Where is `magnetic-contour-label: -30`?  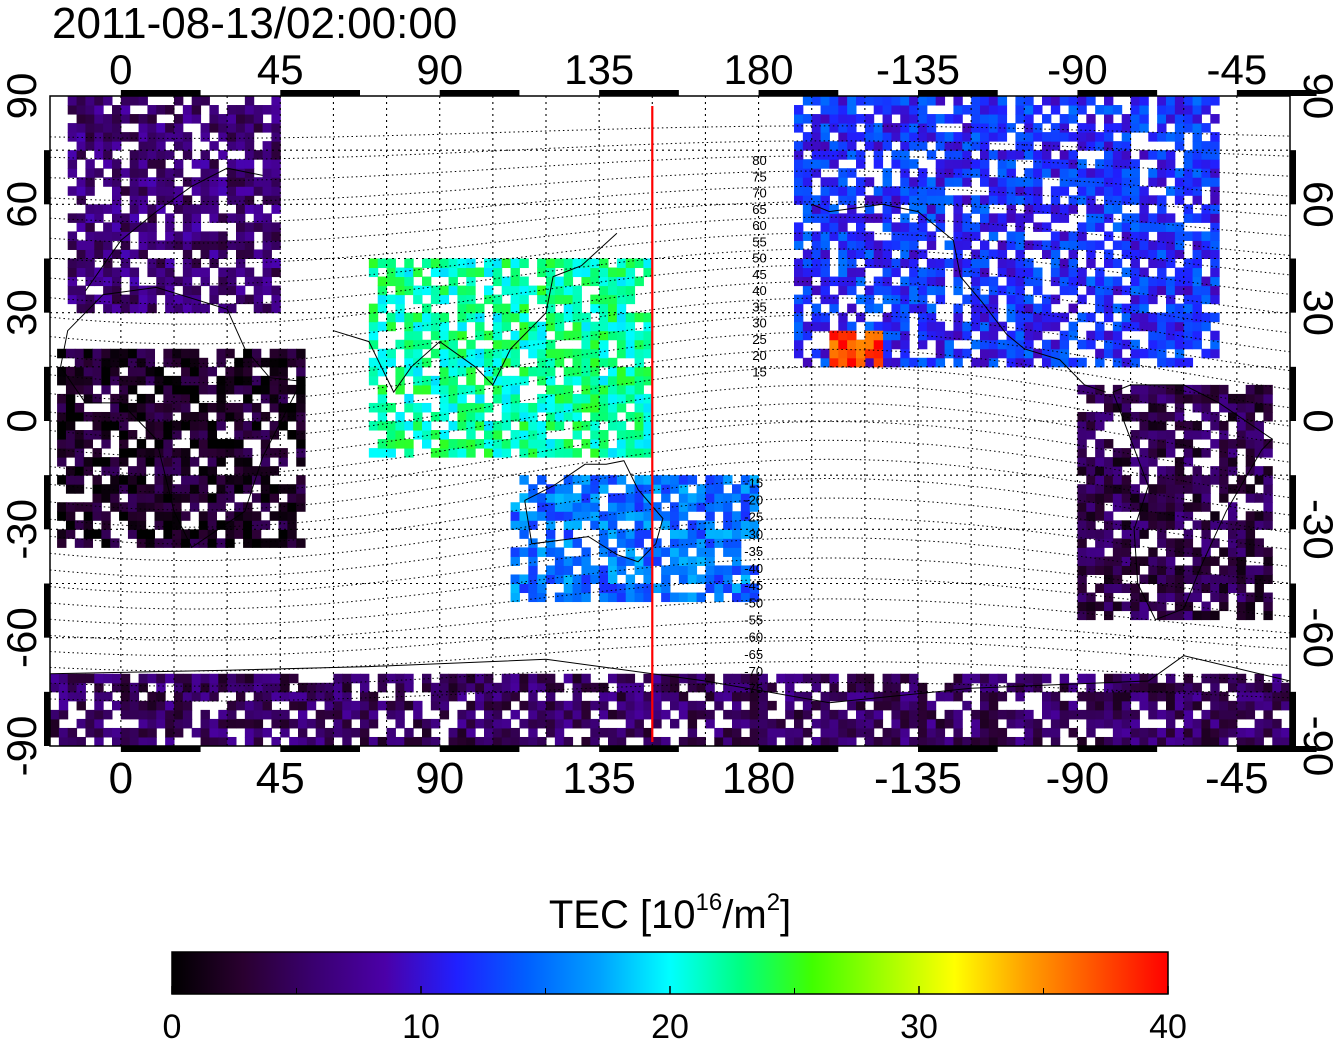
magnetic-contour-label: -30 is located at coordinates (753, 534).